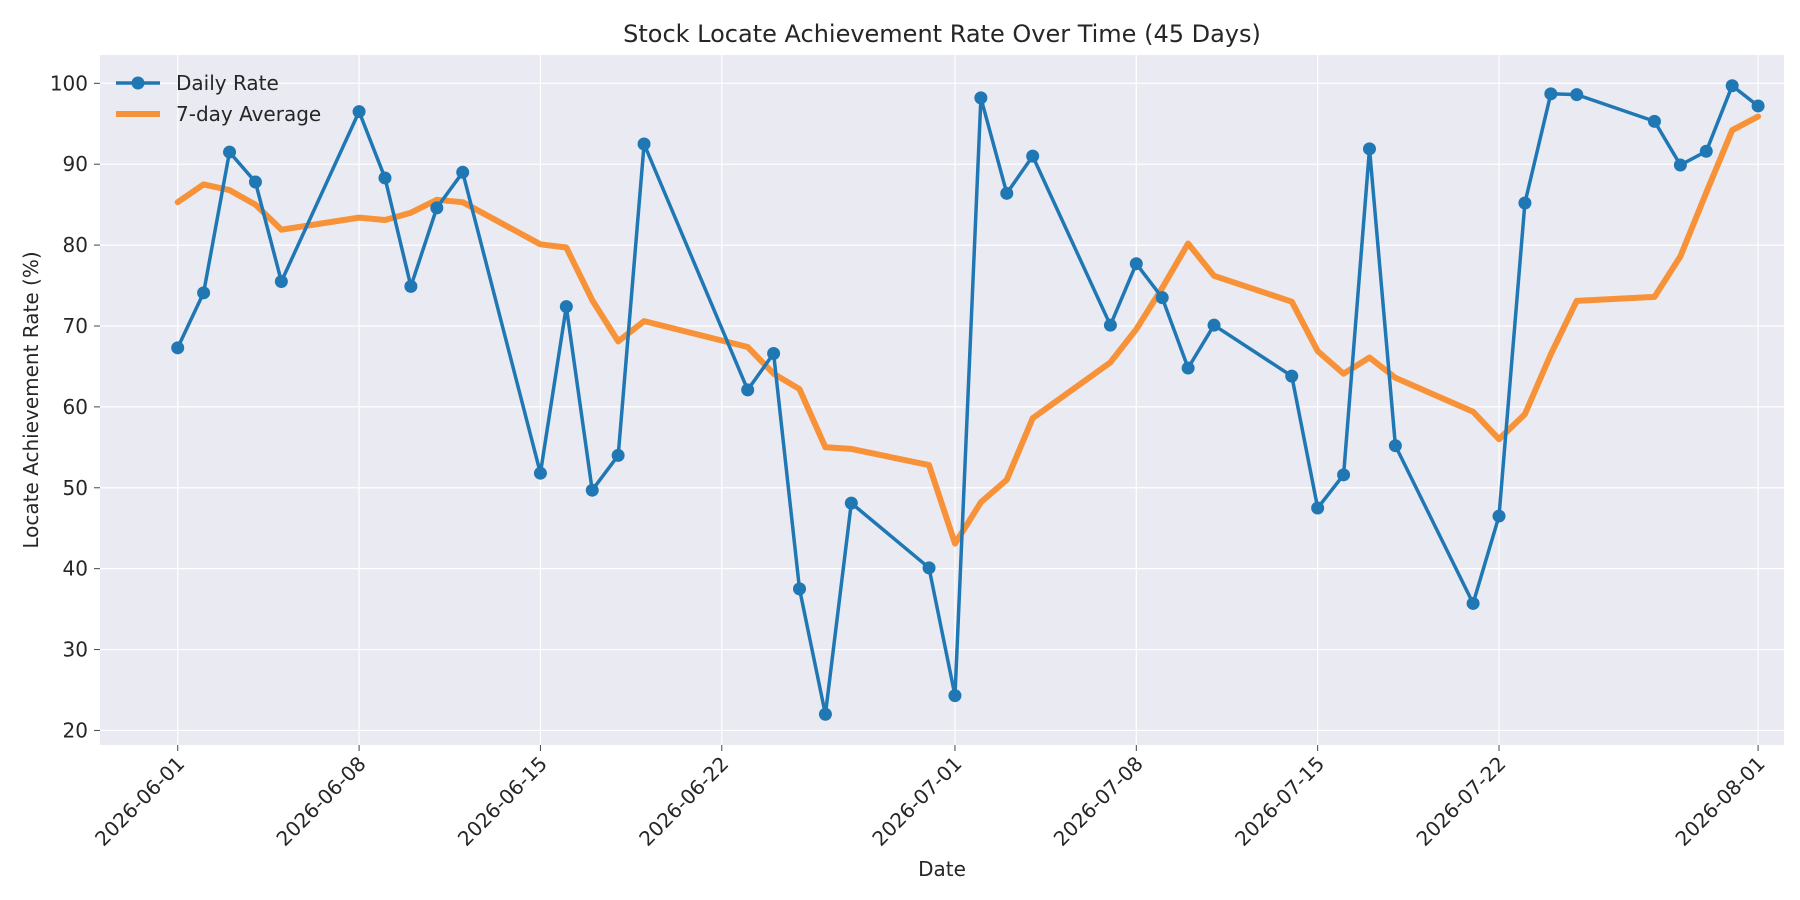 The image size is (1800, 900). Describe the element at coordinates (75, 164) in the screenshot. I see `y-tick-label: 90` at that location.